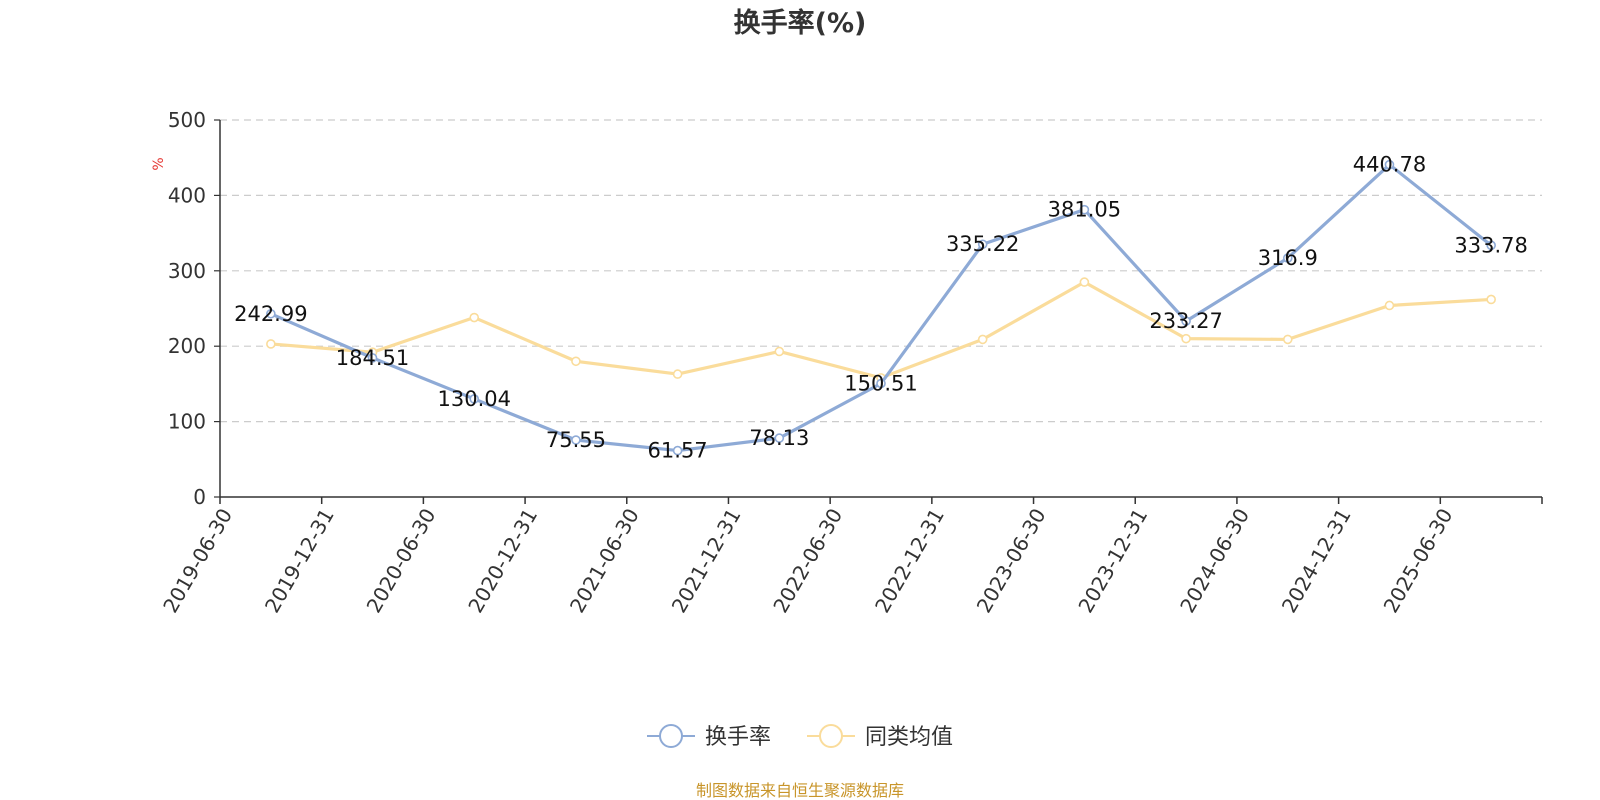 Image resolution: width=1600 pixels, height=800 pixels. What do you see at coordinates (604, 560) in the screenshot?
I see `x-tick-label: 2021-06-30` at bounding box center [604, 560].